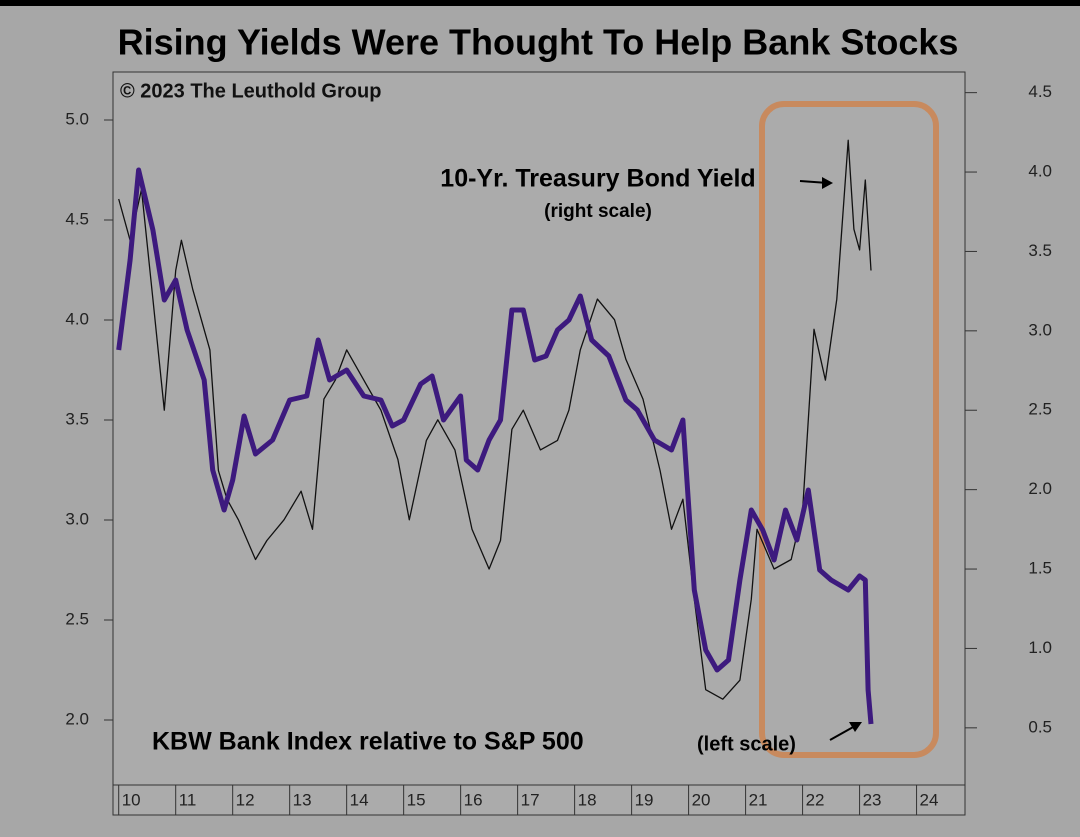 The width and height of the screenshot is (1080, 837). Describe the element at coordinates (597, 179) in the screenshot. I see `series-label: 10-Yr. Treasury Bond Yield` at that location.